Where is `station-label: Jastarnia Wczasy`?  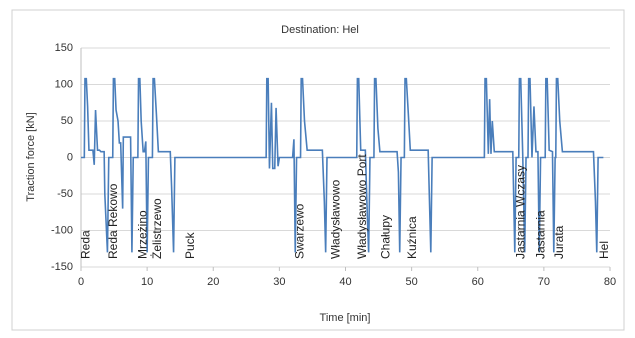
station-label: Jastarnia Wczasy is located at coordinates (521, 212).